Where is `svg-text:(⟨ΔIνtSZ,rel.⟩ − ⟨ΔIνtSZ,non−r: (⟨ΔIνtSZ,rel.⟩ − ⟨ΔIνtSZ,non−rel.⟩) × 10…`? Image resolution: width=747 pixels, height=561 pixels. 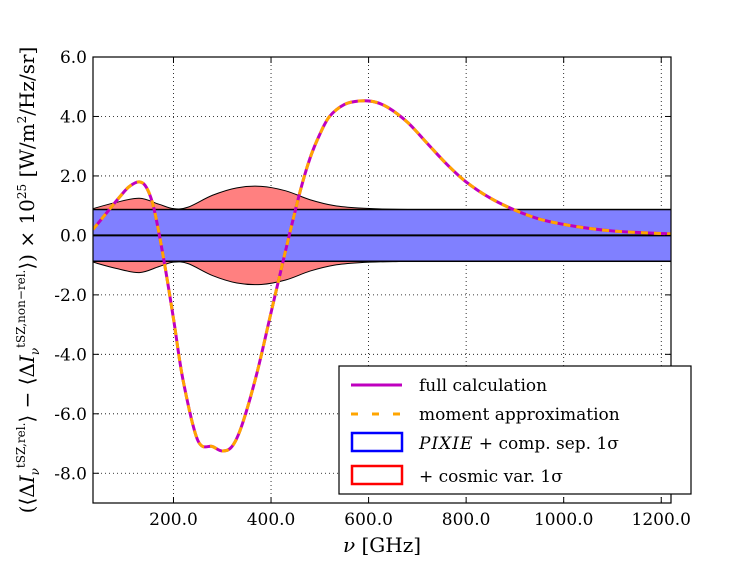
svg-text:(⟨ΔIνtSZ,rel.⟩ − ⟨ΔIνtSZ,non−r: (⟨ΔIνtSZ,rel.⟩ − ⟨ΔIνtSZ,non−rel.⟩) × 10… is located at coordinates (28, 280).